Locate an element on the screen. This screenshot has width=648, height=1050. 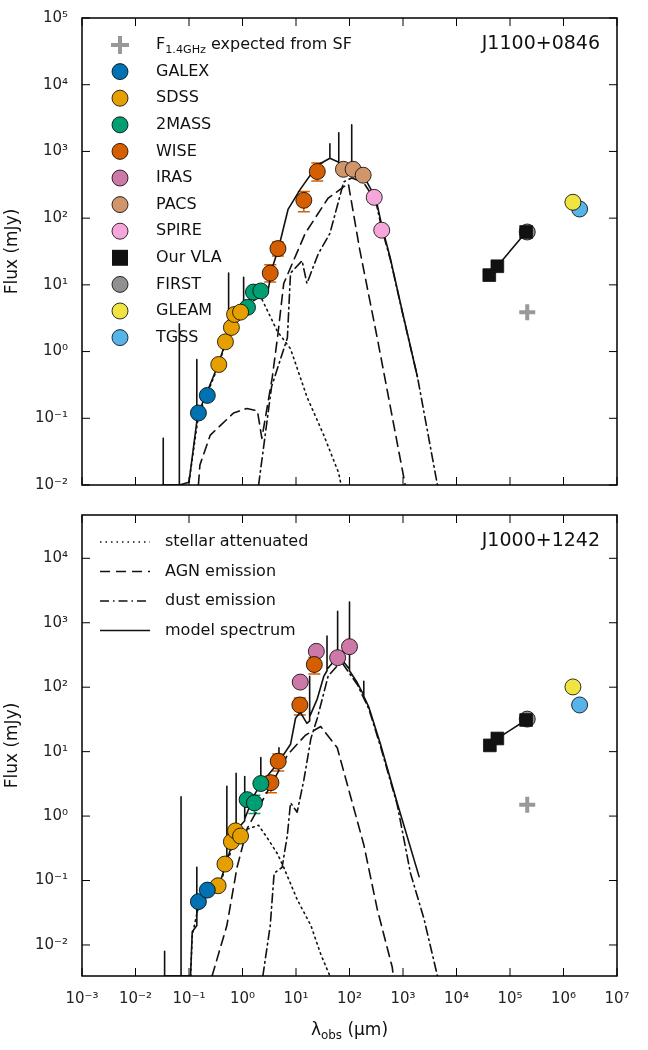
x-tick-label: 10² is located at coordinates (349, 997).